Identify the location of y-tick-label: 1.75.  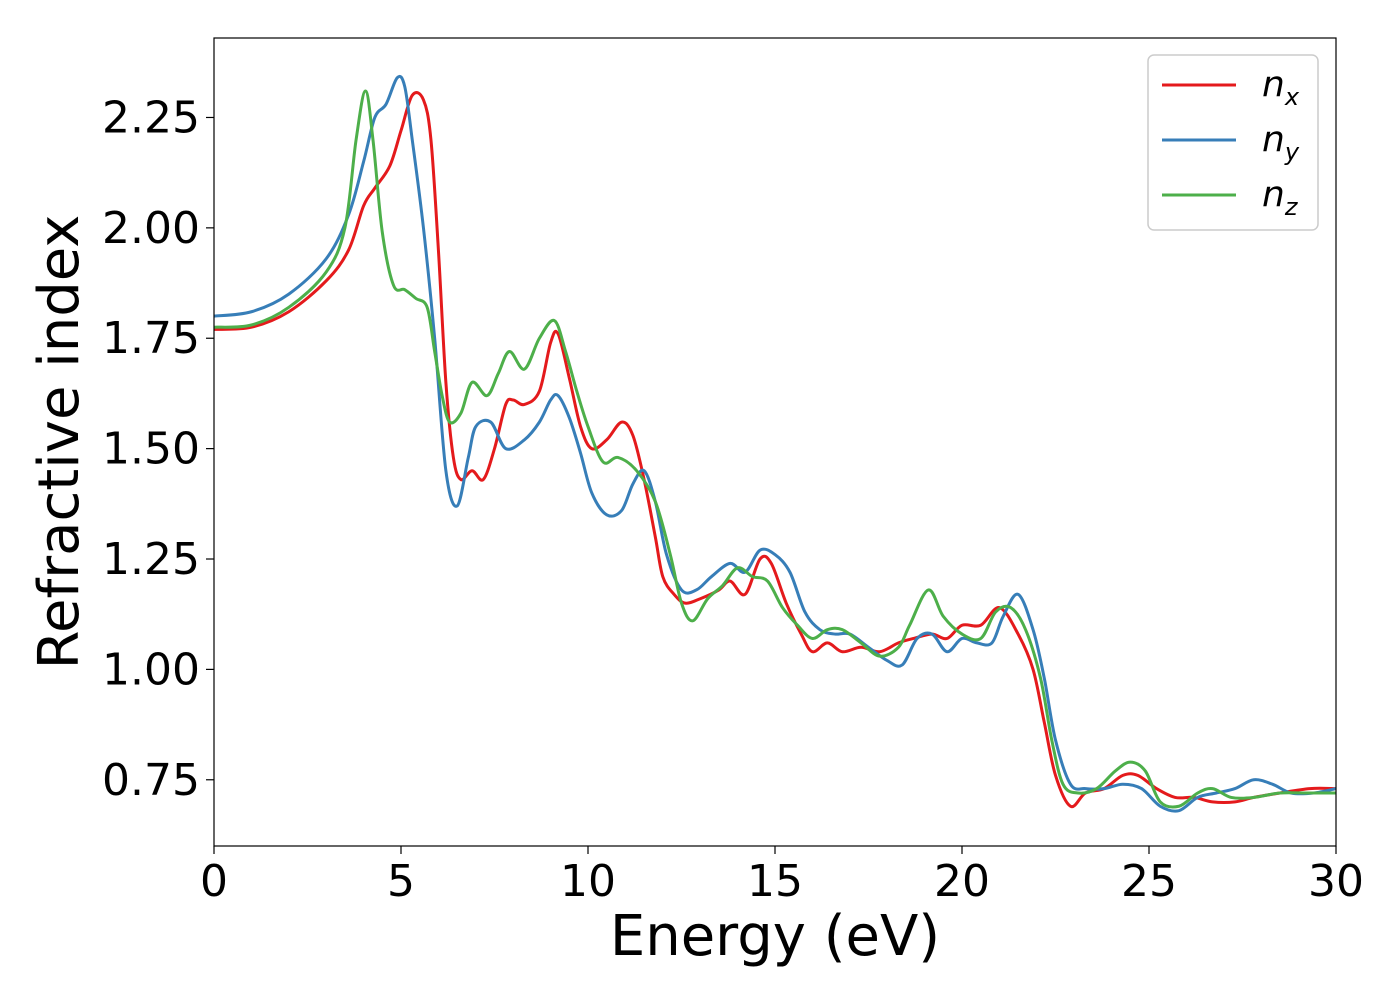
(151, 338).